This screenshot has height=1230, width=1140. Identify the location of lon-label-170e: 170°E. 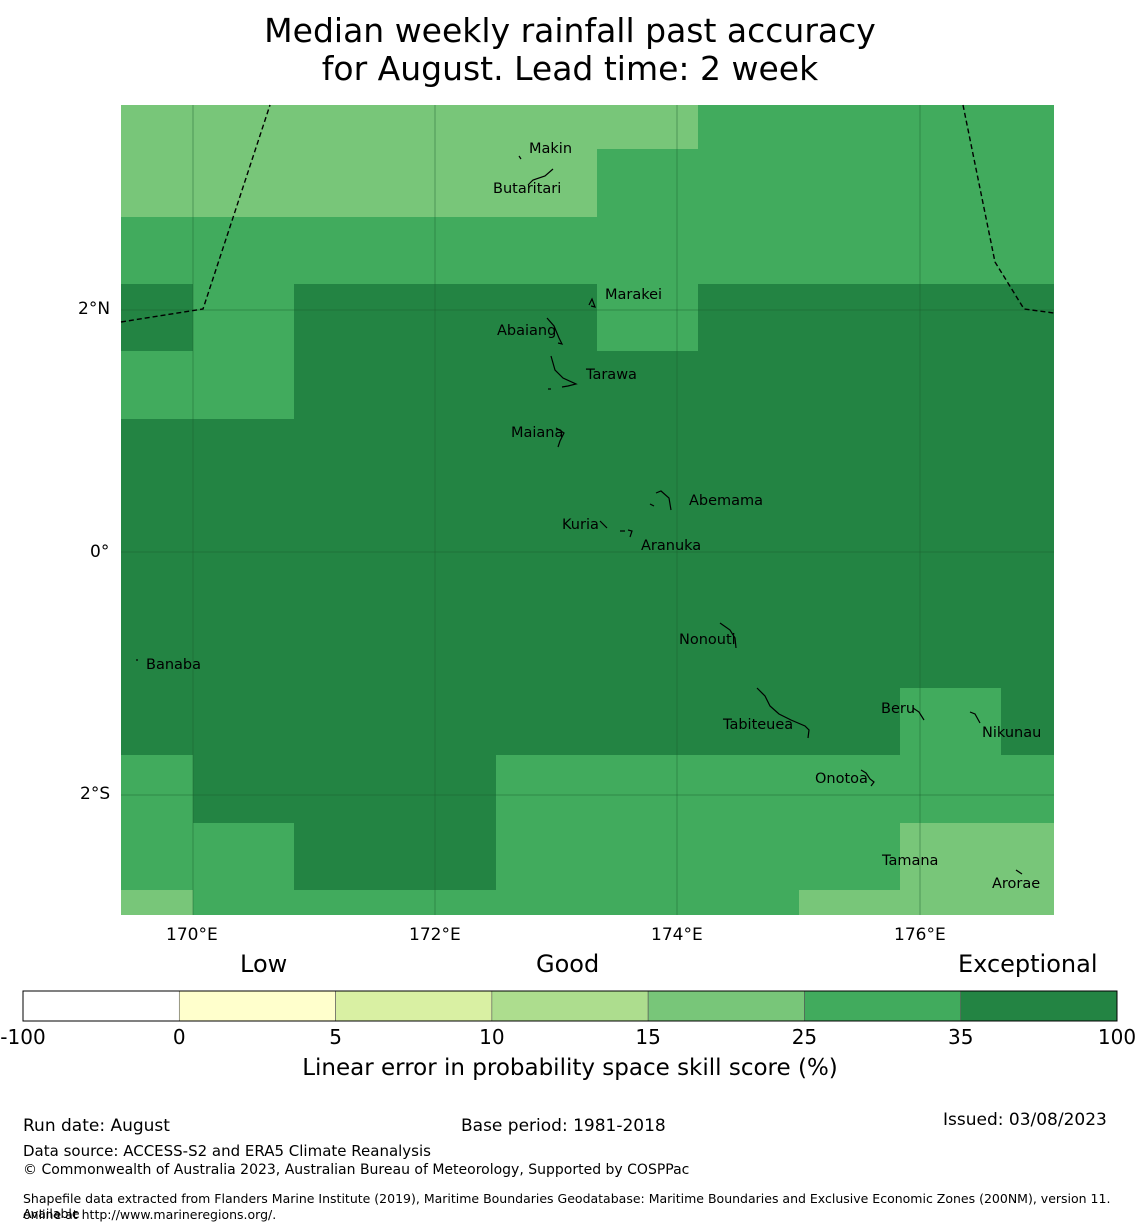
(192, 935).